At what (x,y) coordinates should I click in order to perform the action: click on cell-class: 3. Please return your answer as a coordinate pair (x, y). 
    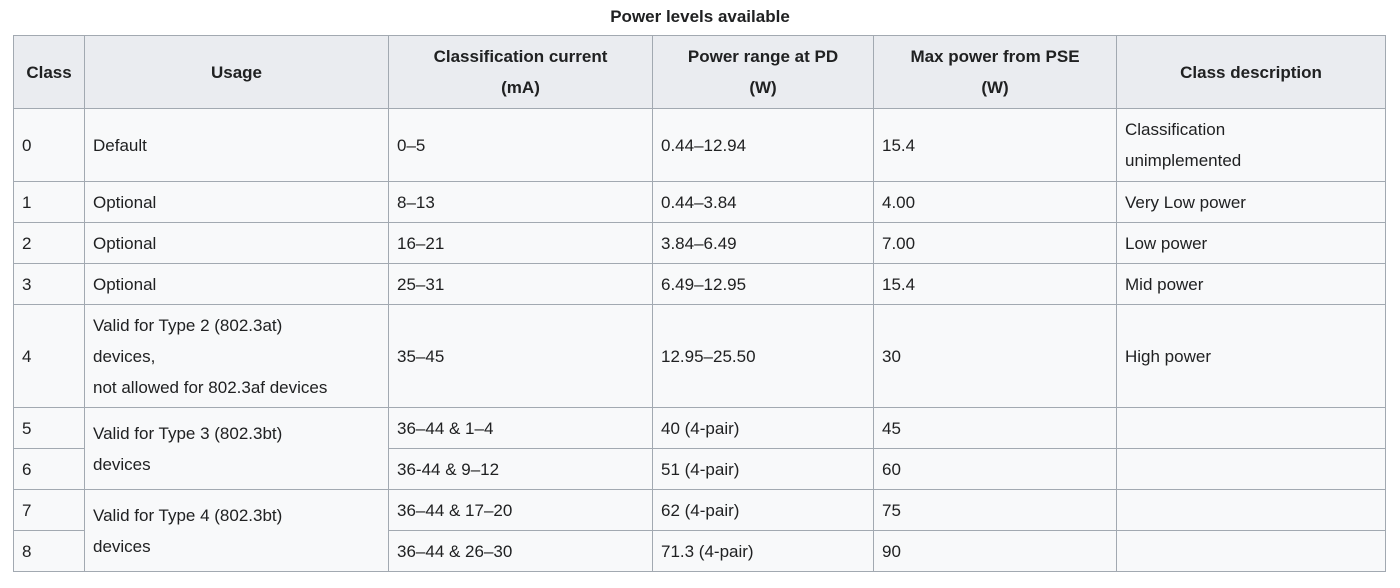
    Looking at the image, I should click on (49, 284).